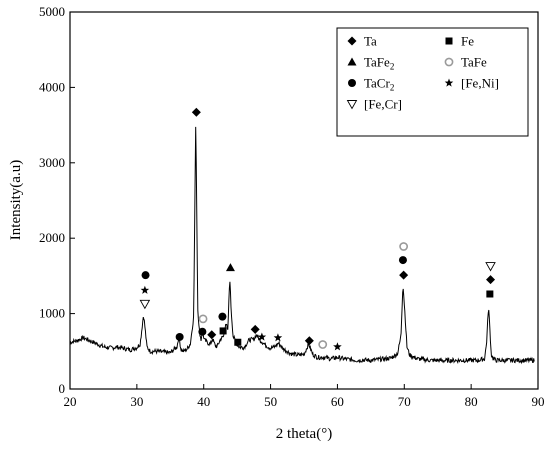 This screenshot has height=449, width=550. I want to click on legend-label-text: [Fe,Cr], so click(383, 104).